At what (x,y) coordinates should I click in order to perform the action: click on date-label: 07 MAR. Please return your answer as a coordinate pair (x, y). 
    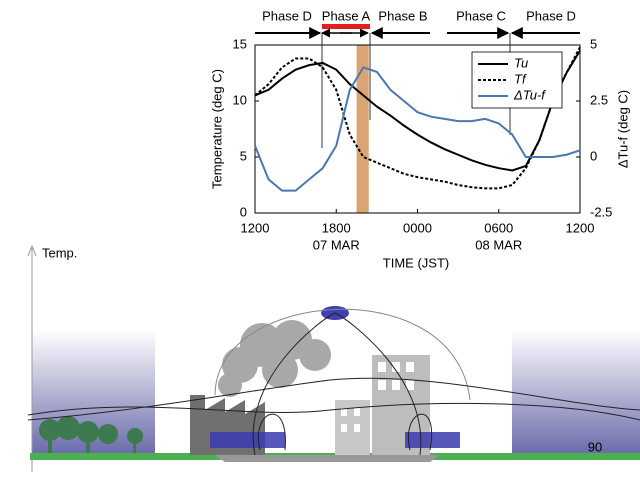
    Looking at the image, I should click on (336, 244).